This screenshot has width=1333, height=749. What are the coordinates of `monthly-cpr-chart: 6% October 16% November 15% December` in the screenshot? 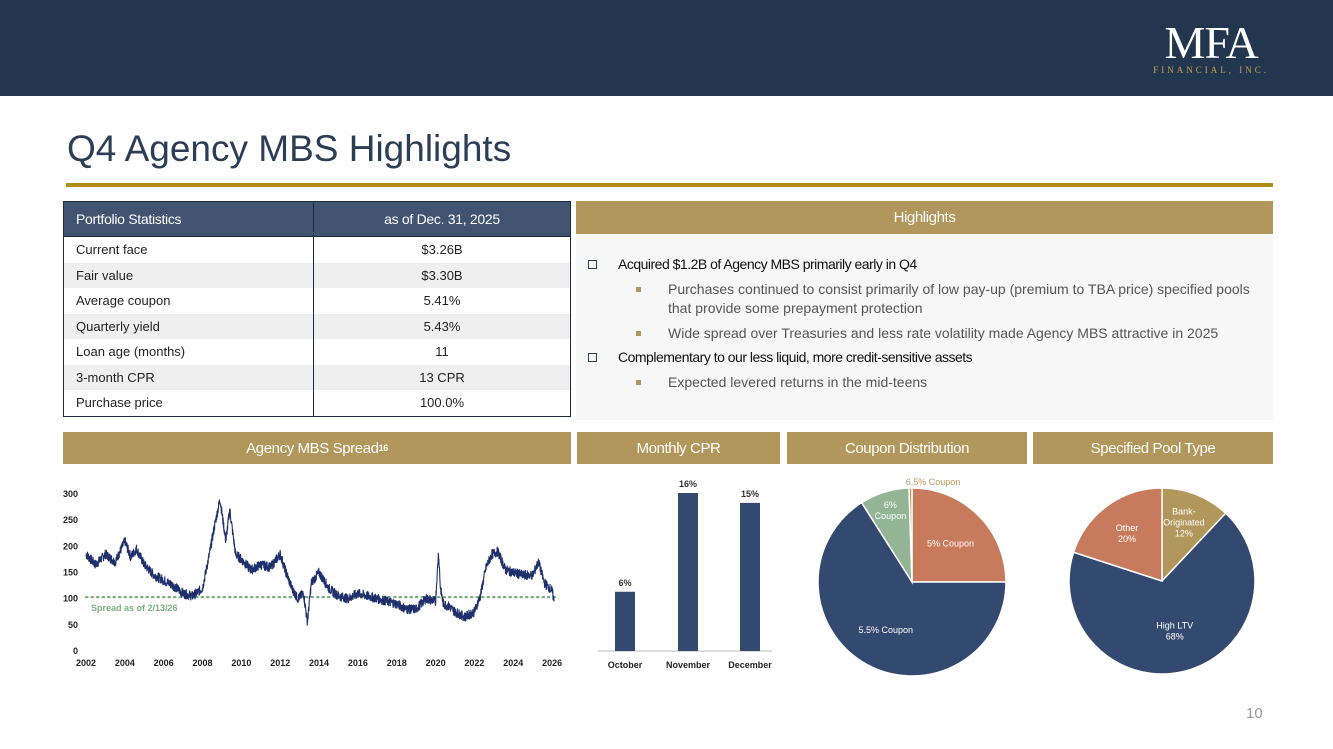 It's located at (685, 574).